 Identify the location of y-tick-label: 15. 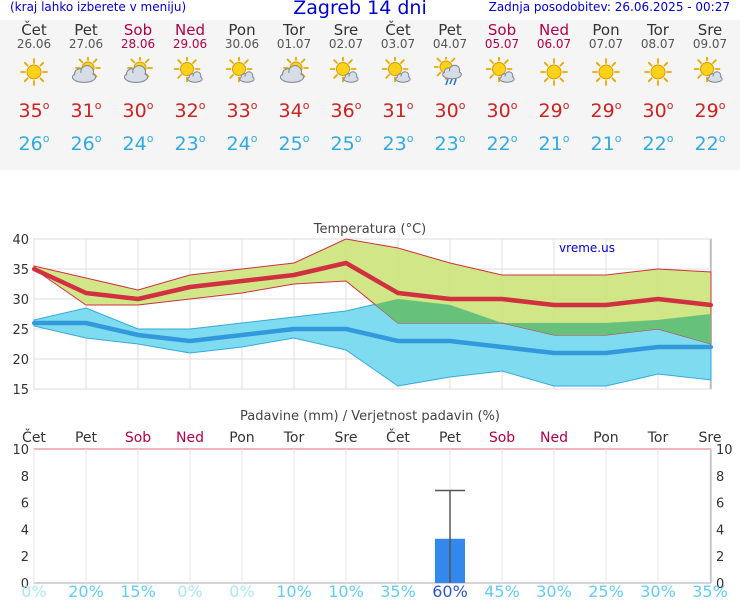
(20, 390).